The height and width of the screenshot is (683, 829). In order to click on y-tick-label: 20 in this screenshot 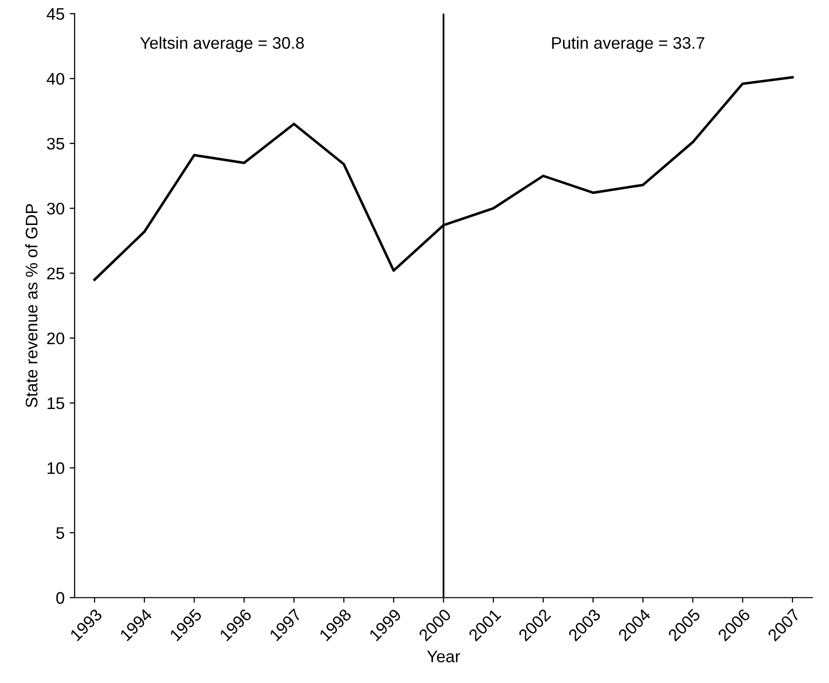, I will do `click(55, 338)`.